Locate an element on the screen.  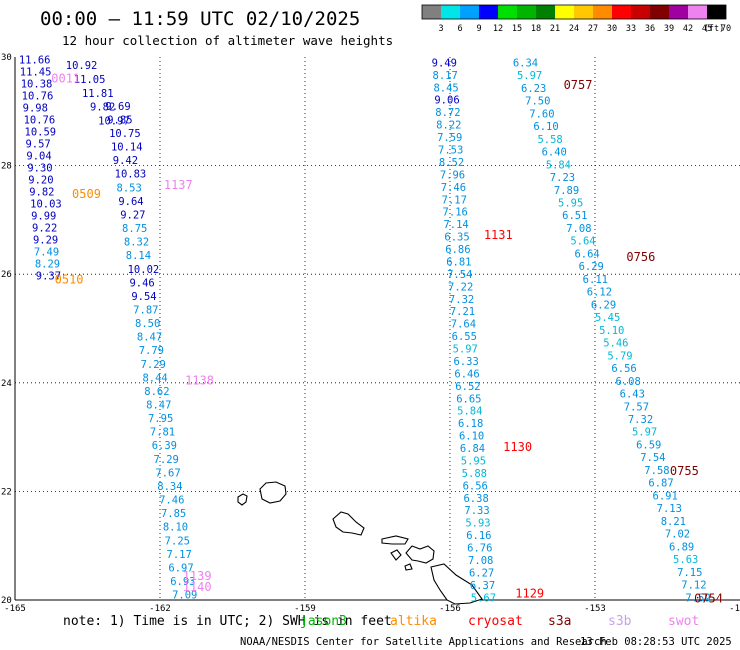
wave-height-value: 7.16 is located at coordinates (455, 213).